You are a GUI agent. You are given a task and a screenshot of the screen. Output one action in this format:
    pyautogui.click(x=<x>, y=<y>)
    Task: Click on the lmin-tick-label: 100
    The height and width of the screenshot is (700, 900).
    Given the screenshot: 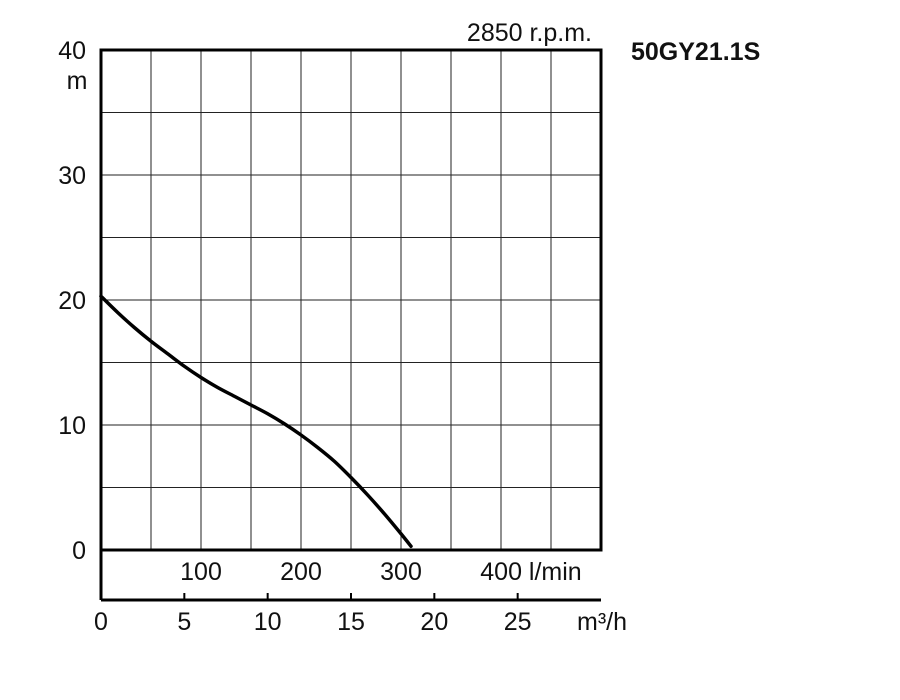 What is the action you would take?
    pyautogui.click(x=201, y=572)
    